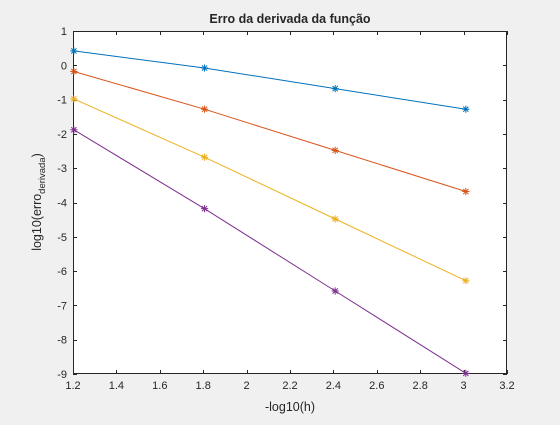  I want to click on x-tick-label: 2.2, so click(289, 386).